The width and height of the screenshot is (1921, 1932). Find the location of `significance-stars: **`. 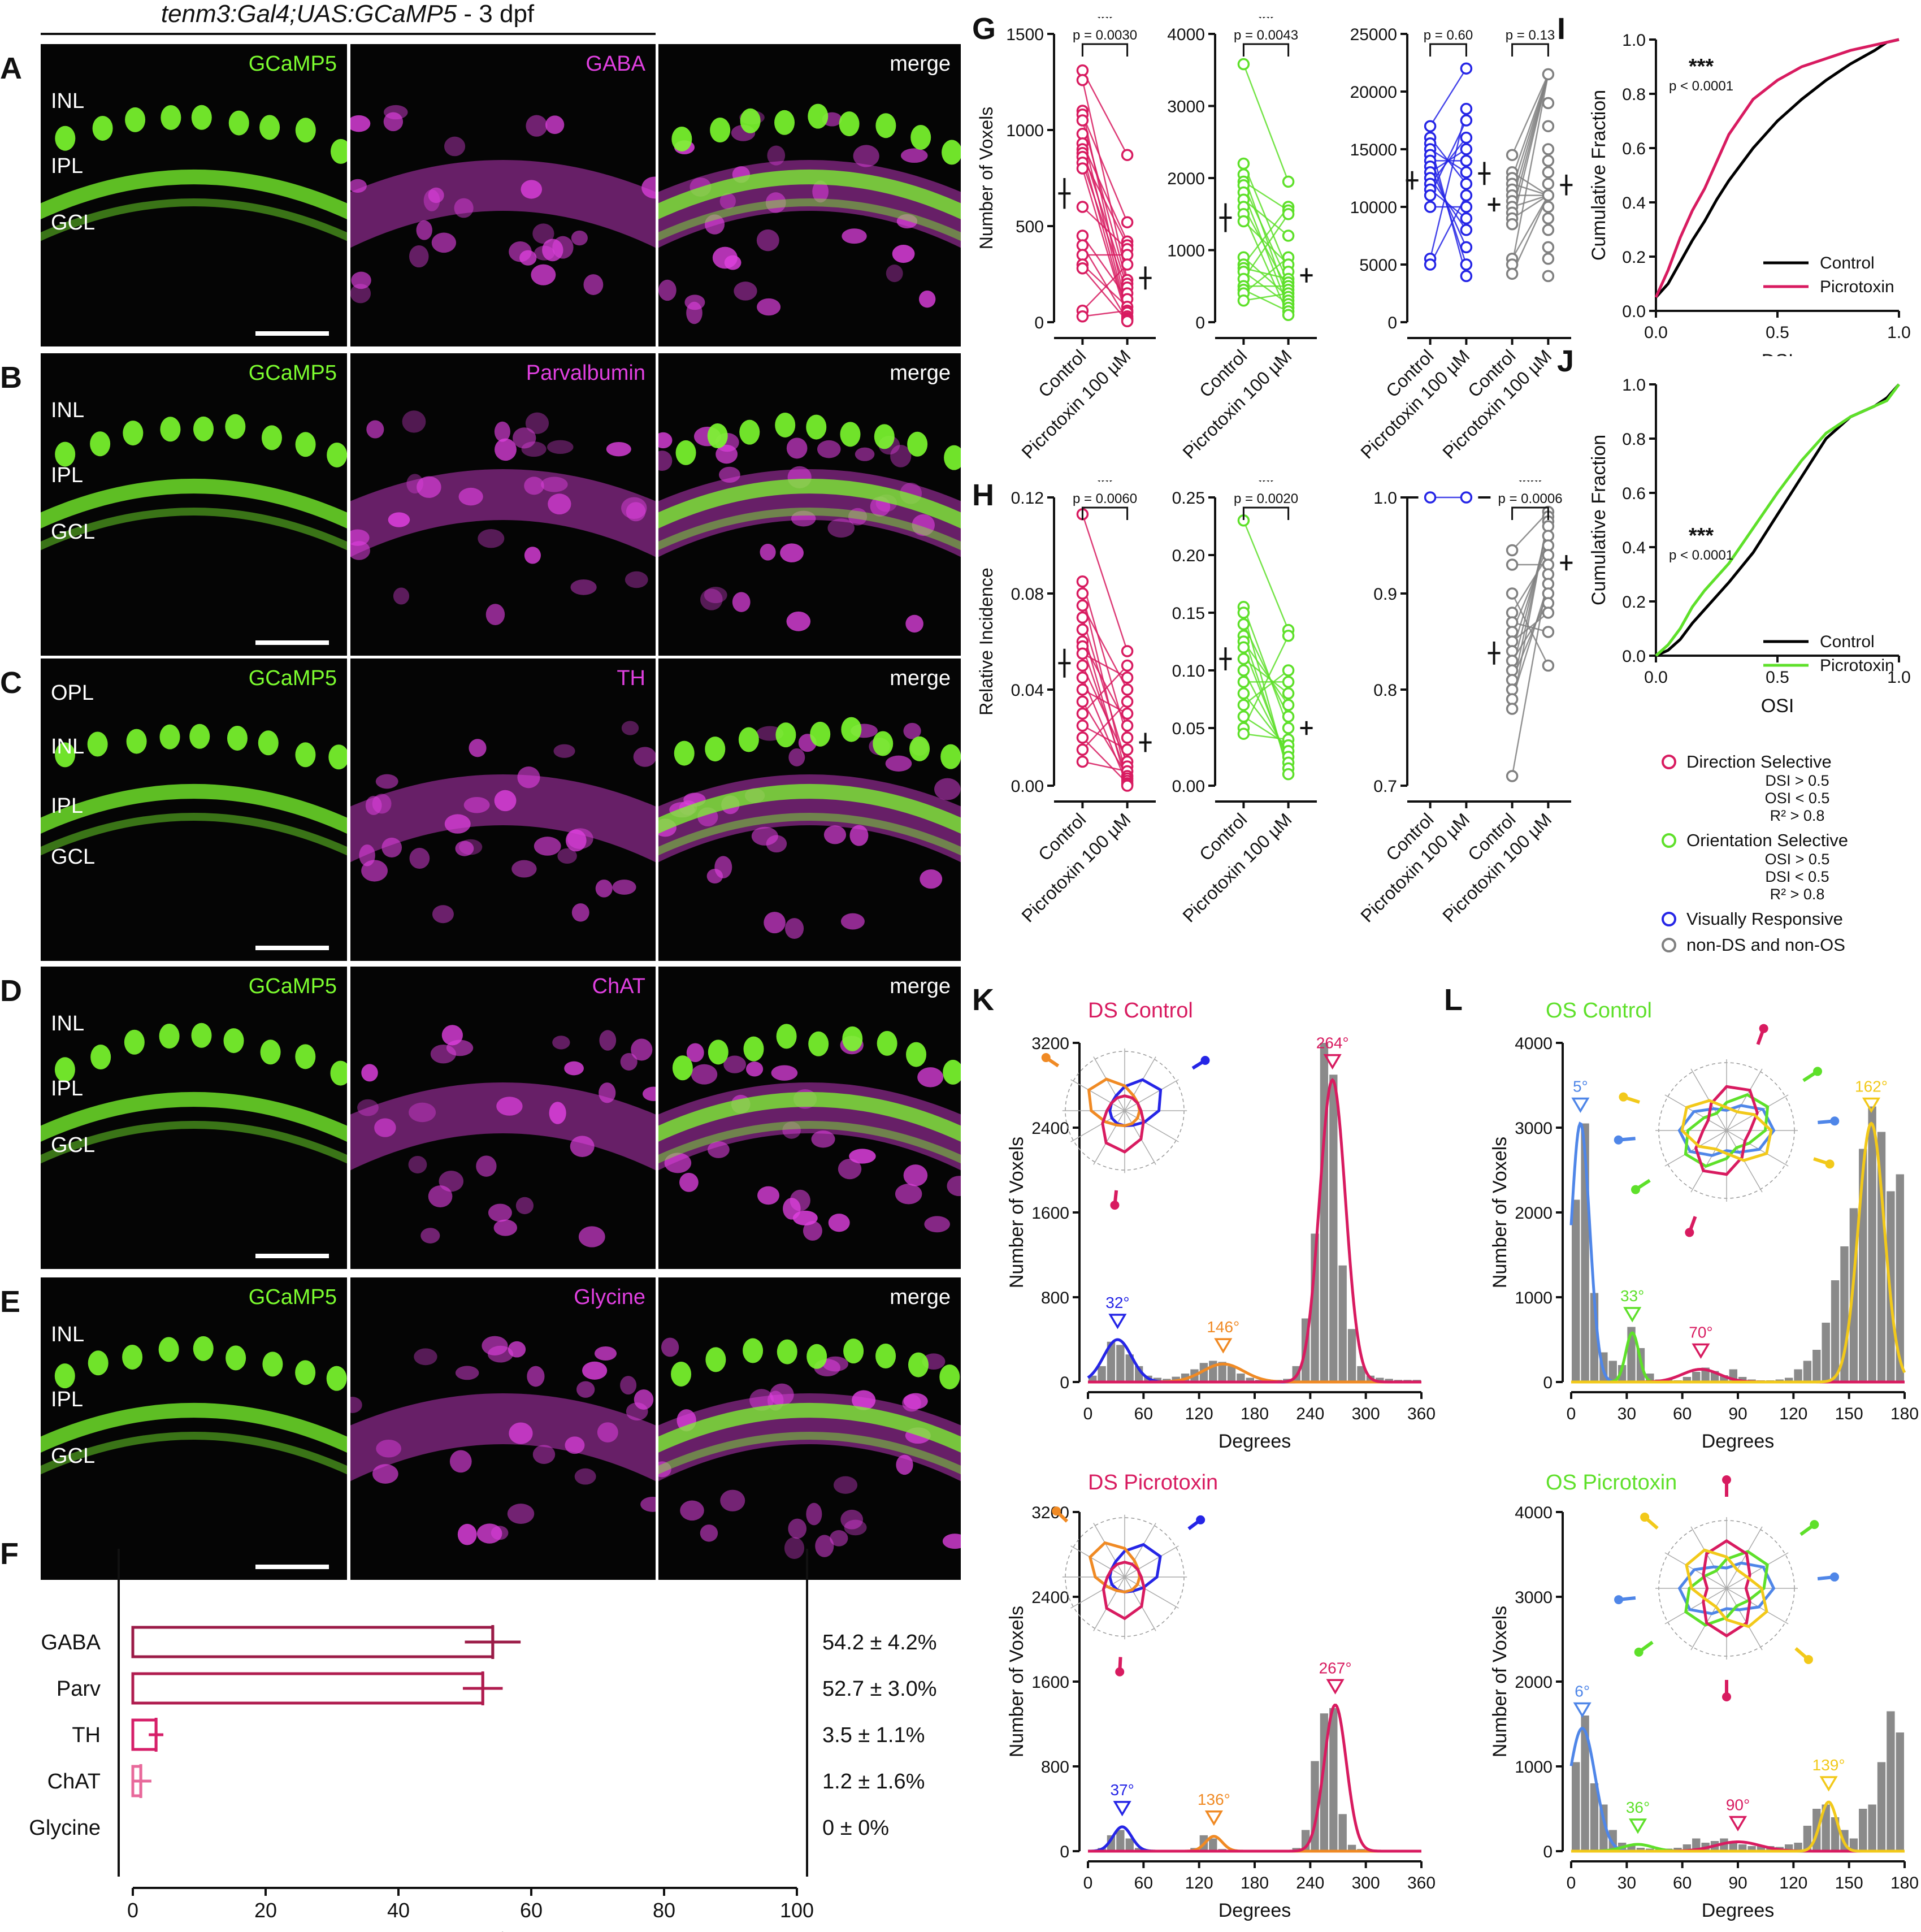

significance-stars: ** is located at coordinates (1105, 23).